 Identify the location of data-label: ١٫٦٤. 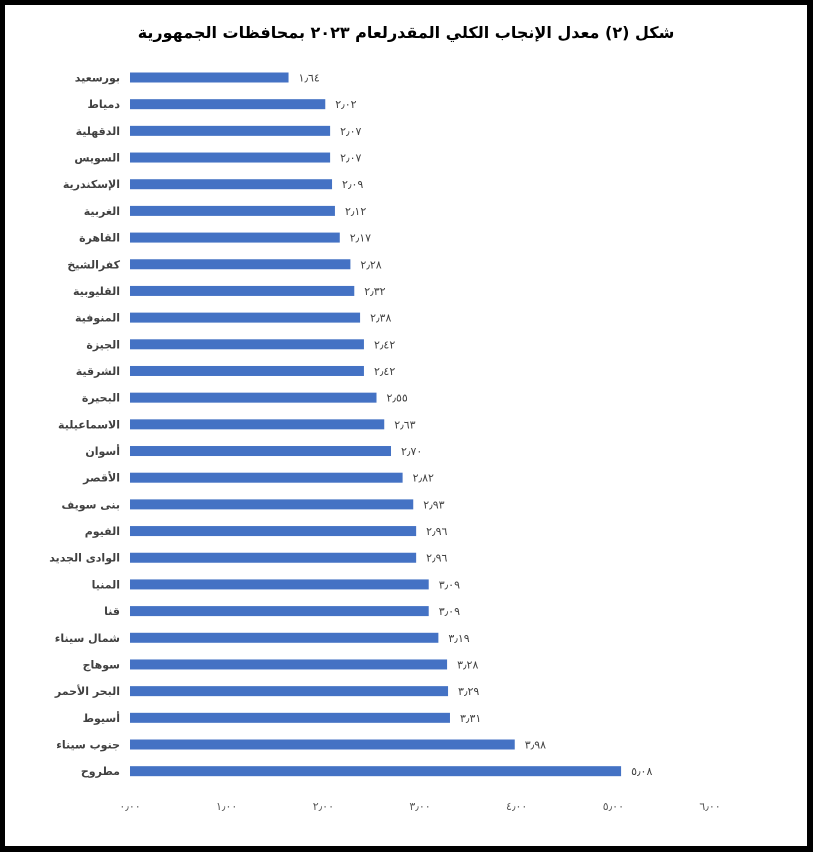
(309, 78).